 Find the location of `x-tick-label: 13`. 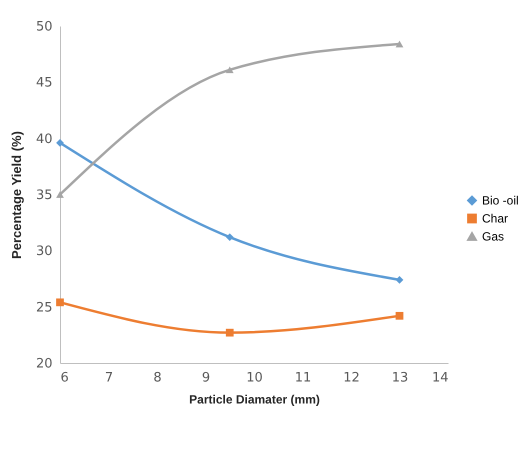

x-tick-label: 13 is located at coordinates (400, 378).